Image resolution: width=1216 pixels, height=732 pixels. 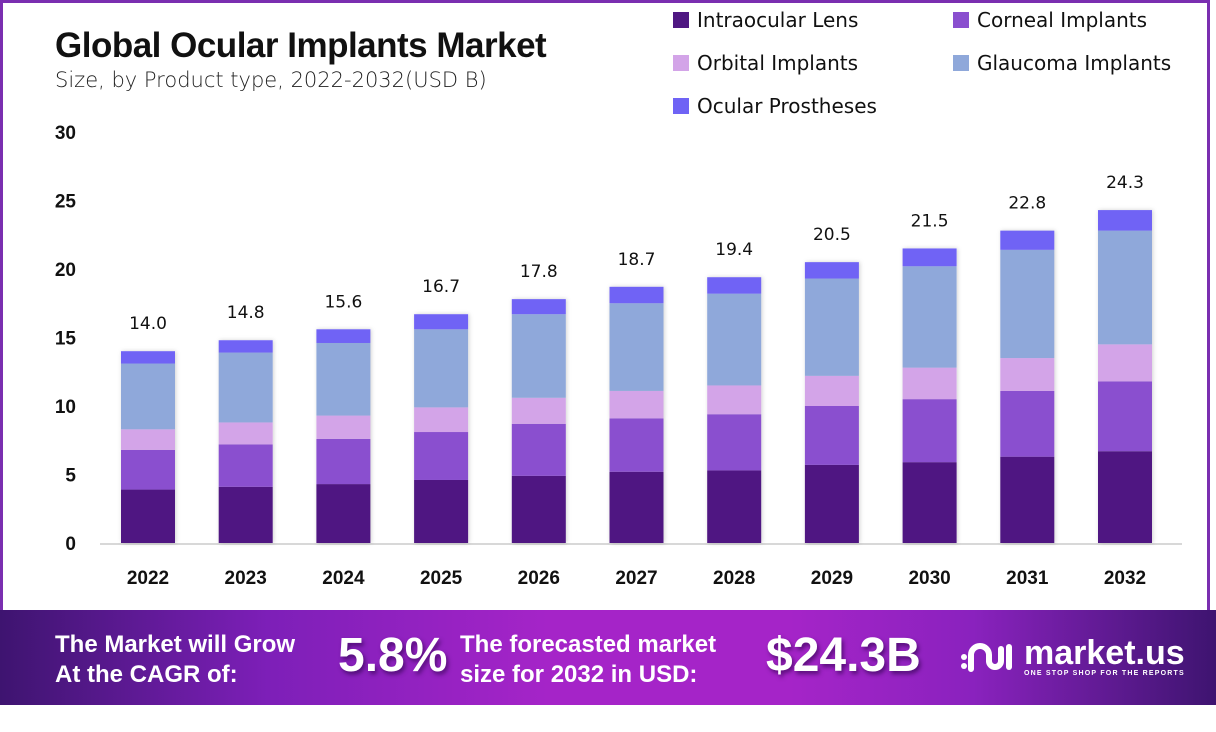 I want to click on y-tick-label: 10, so click(x=65, y=407).